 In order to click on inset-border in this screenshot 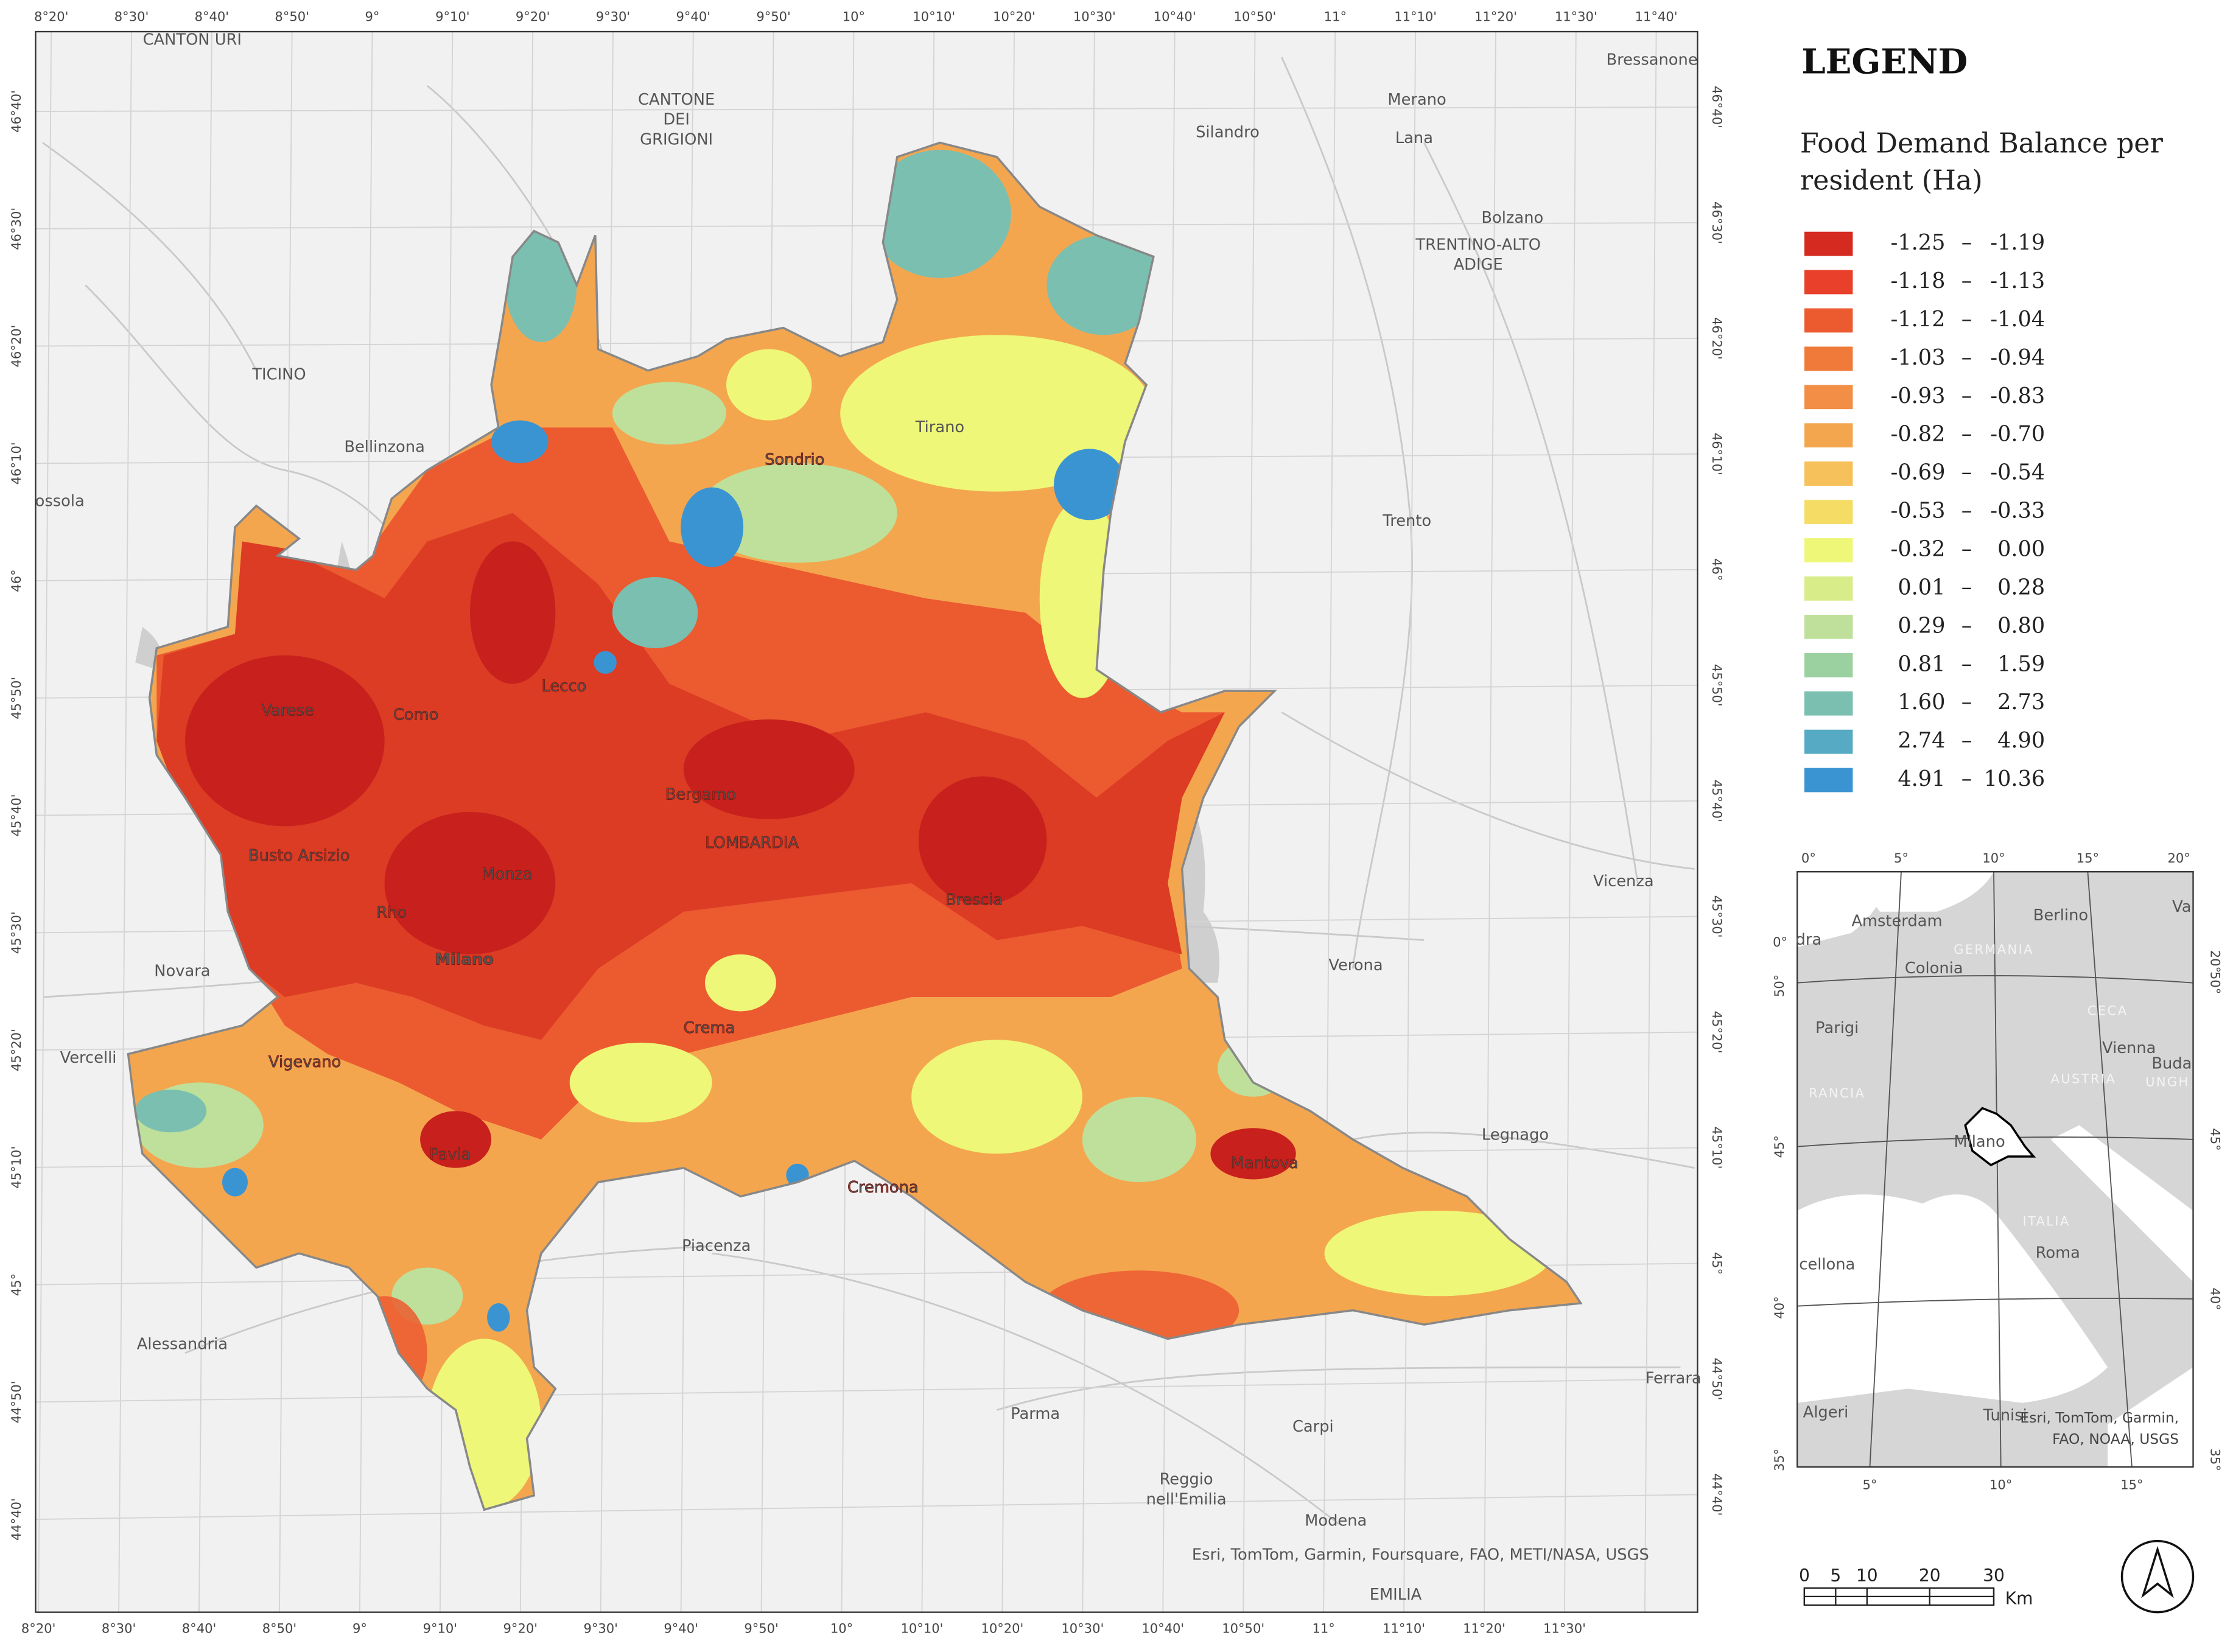, I will do `click(1995, 1169)`.